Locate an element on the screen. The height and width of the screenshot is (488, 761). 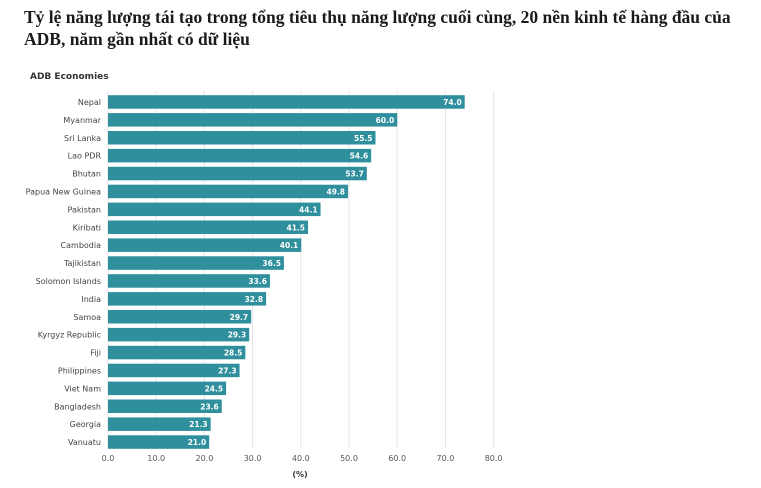
data-label: 28.5 is located at coordinates (233, 353).